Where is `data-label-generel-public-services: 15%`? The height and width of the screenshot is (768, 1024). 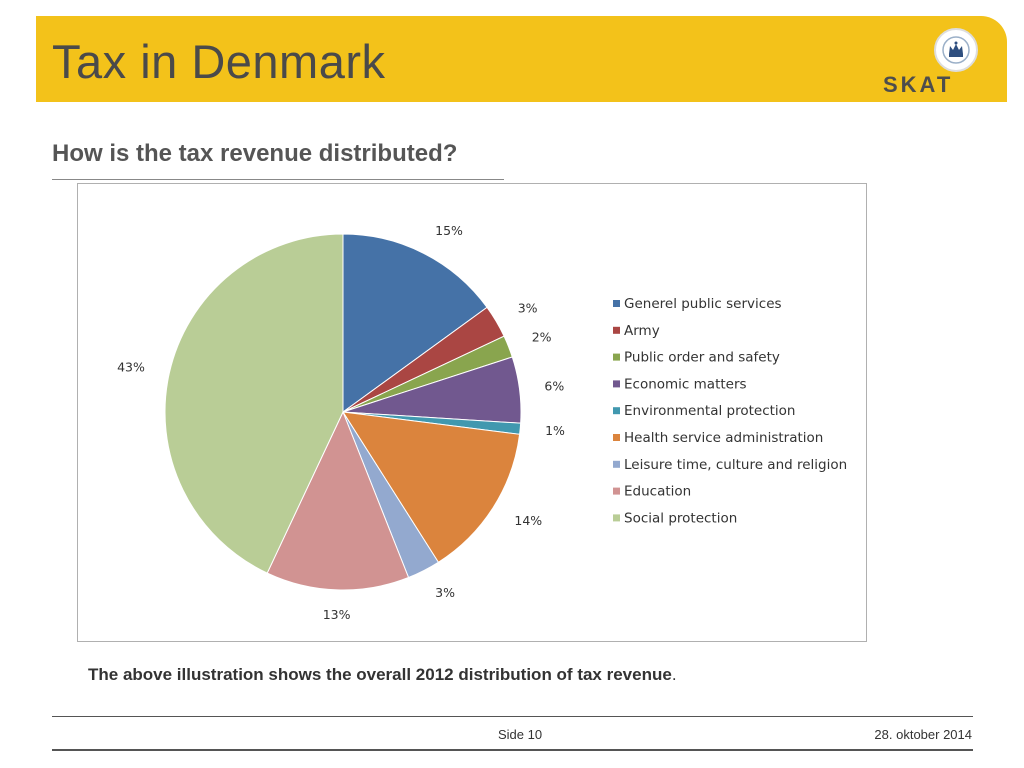
data-label-generel-public-services: 15% is located at coordinates (449, 230).